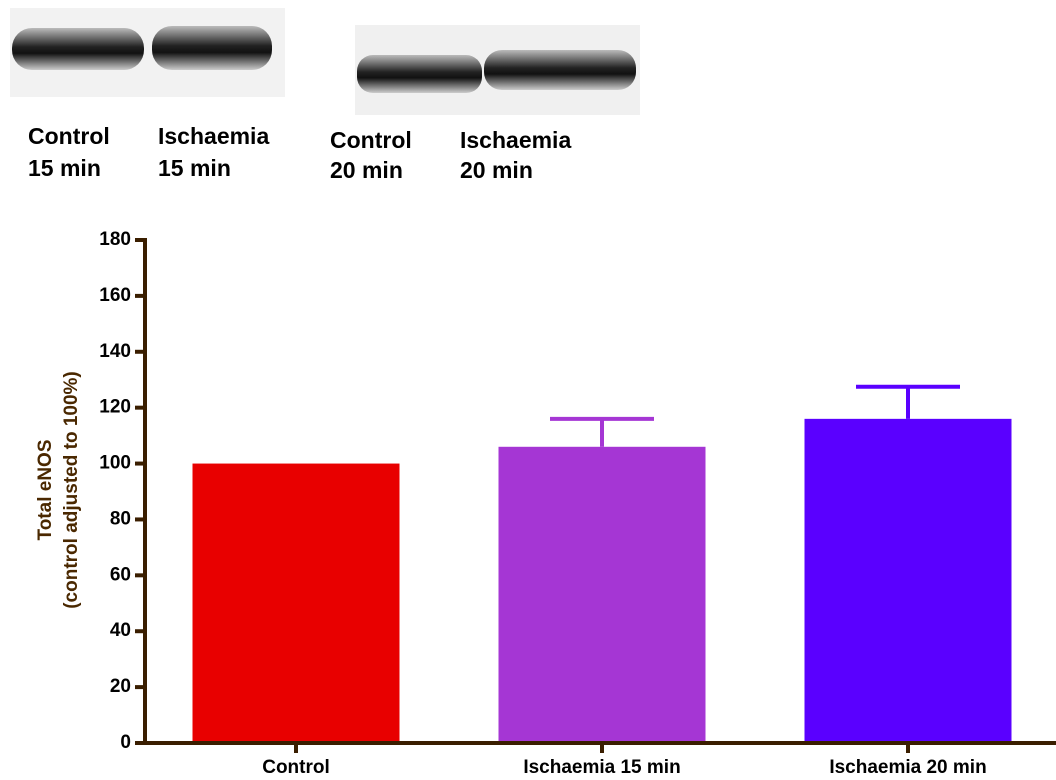 Image resolution: width=1056 pixels, height=780 pixels. What do you see at coordinates (115, 295) in the screenshot?
I see `y-tick-label: 160` at bounding box center [115, 295].